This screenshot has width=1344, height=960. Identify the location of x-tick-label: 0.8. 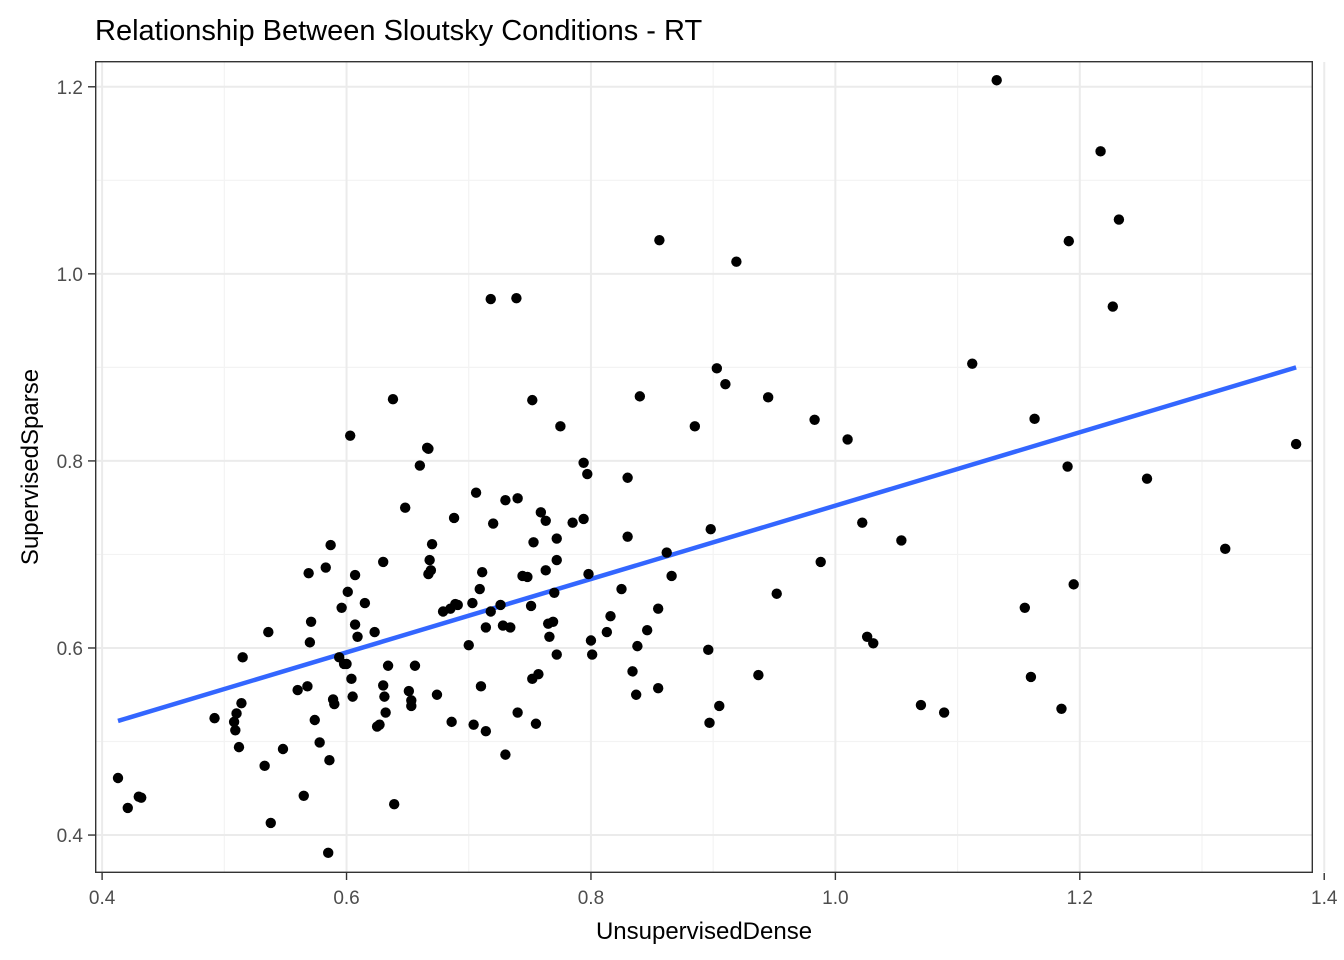
(591, 898).